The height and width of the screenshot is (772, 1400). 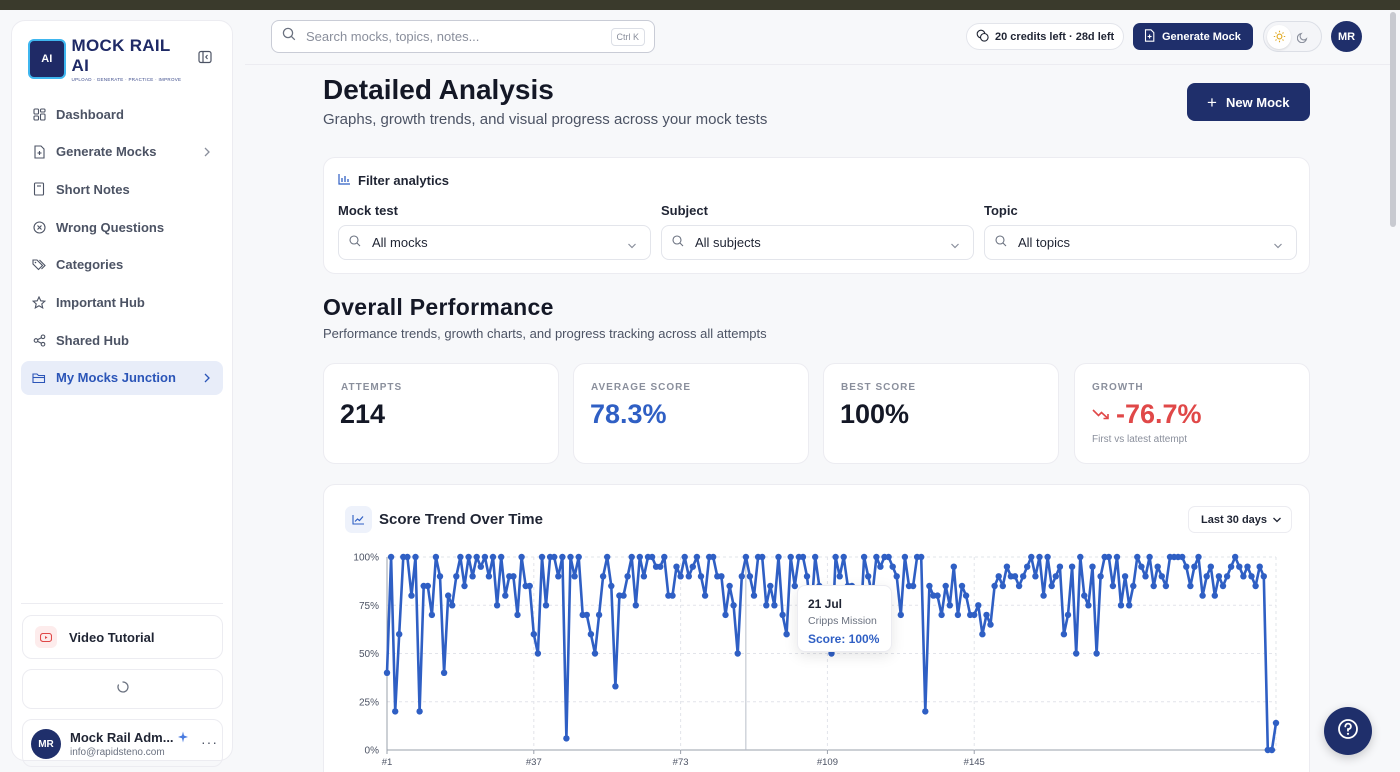 What do you see at coordinates (106, 152) in the screenshot?
I see `sidebar-item-label: Generate Mocks` at bounding box center [106, 152].